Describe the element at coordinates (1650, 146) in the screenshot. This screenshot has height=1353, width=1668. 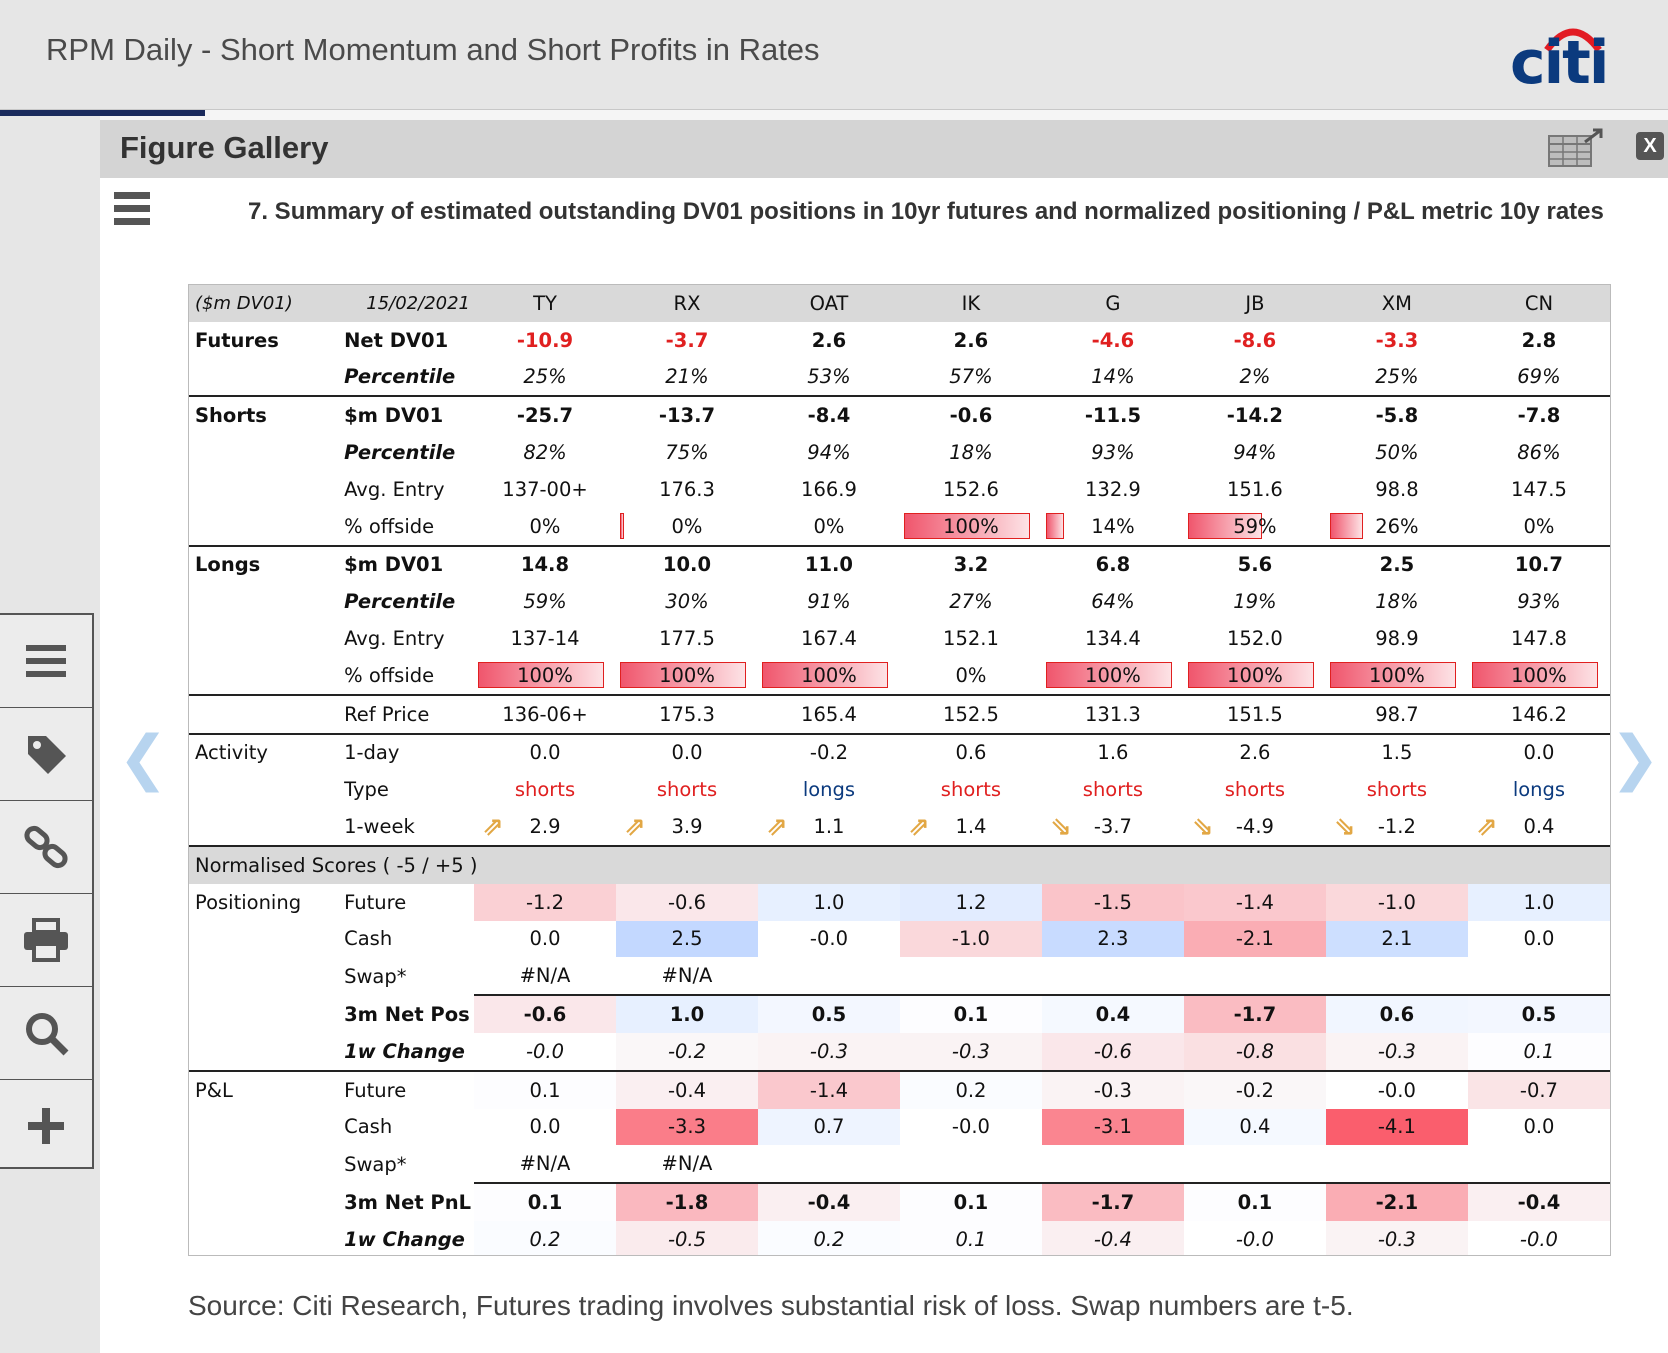
I see `close-button: X` at that location.